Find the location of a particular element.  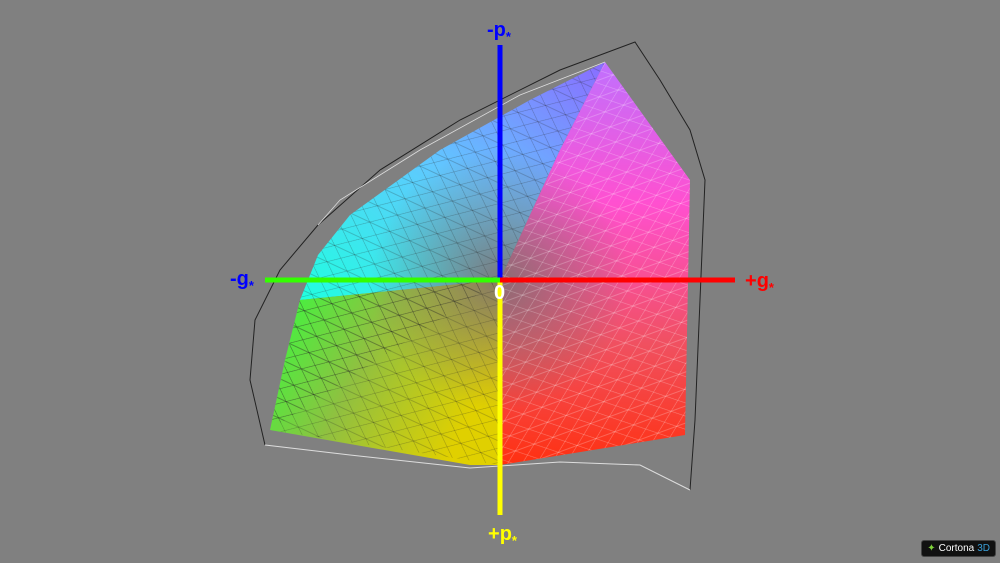

label-pos-g: +g* is located at coordinates (760, 282).